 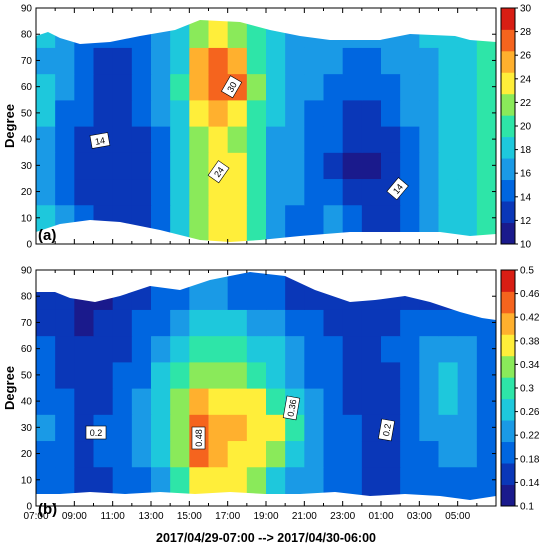 What do you see at coordinates (9, 126) in the screenshot?
I see `y-axis-label-a: Degree` at bounding box center [9, 126].